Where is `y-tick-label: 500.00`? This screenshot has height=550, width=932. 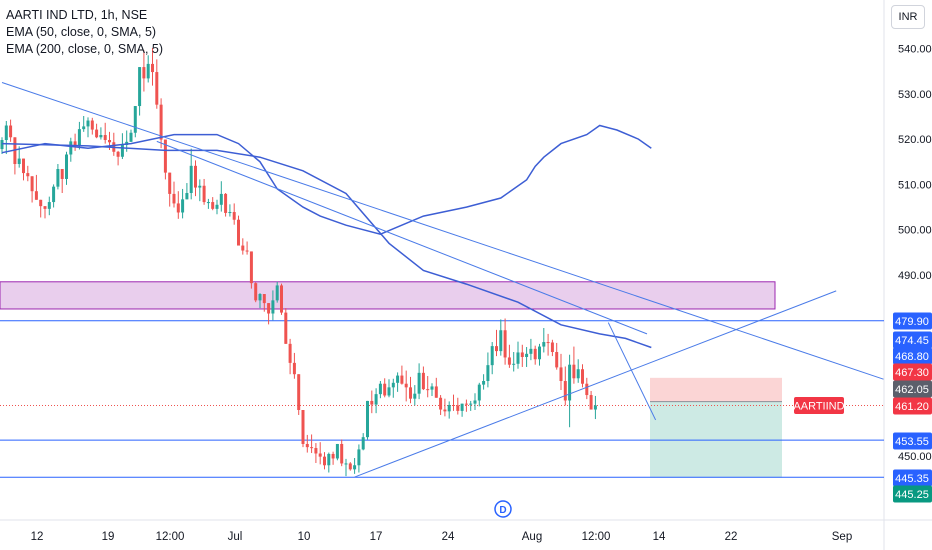
y-tick-label: 500.00 is located at coordinates (915, 231).